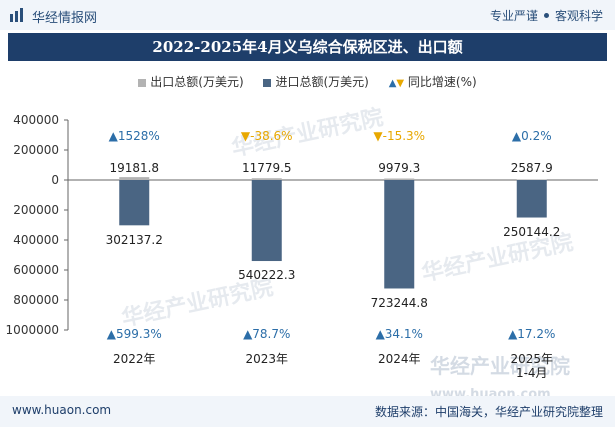 The image size is (615, 427). Describe the element at coordinates (36, 270) in the screenshot. I see `y-tick-label: 600000` at that location.